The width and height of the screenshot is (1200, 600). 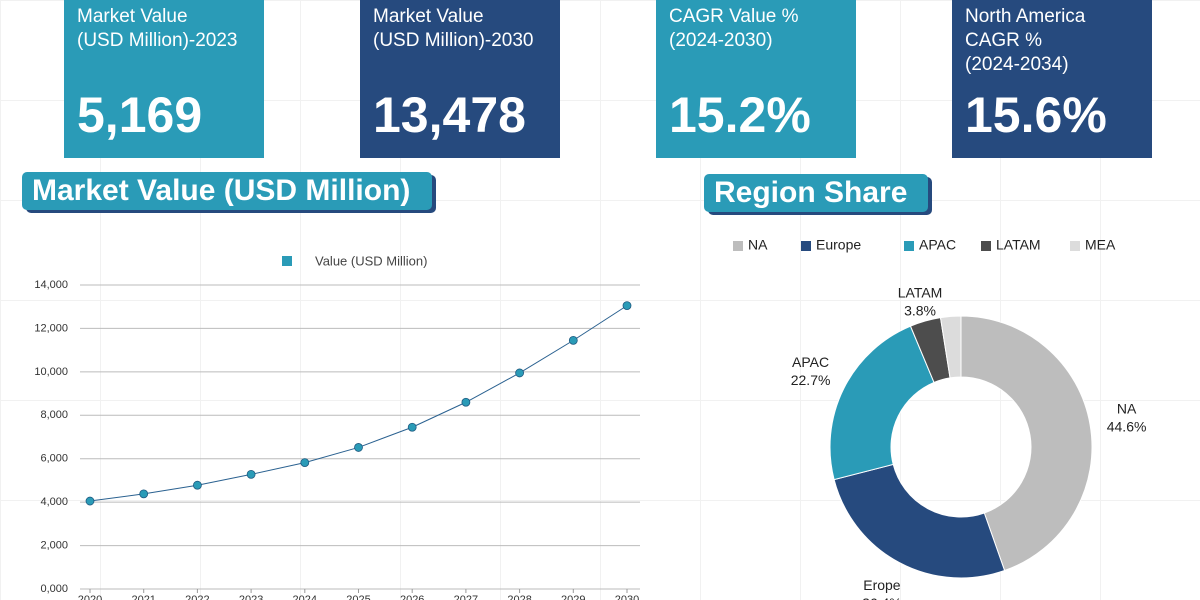 What do you see at coordinates (139, 115) in the screenshot?
I see `kpi-value: 5,169` at bounding box center [139, 115].